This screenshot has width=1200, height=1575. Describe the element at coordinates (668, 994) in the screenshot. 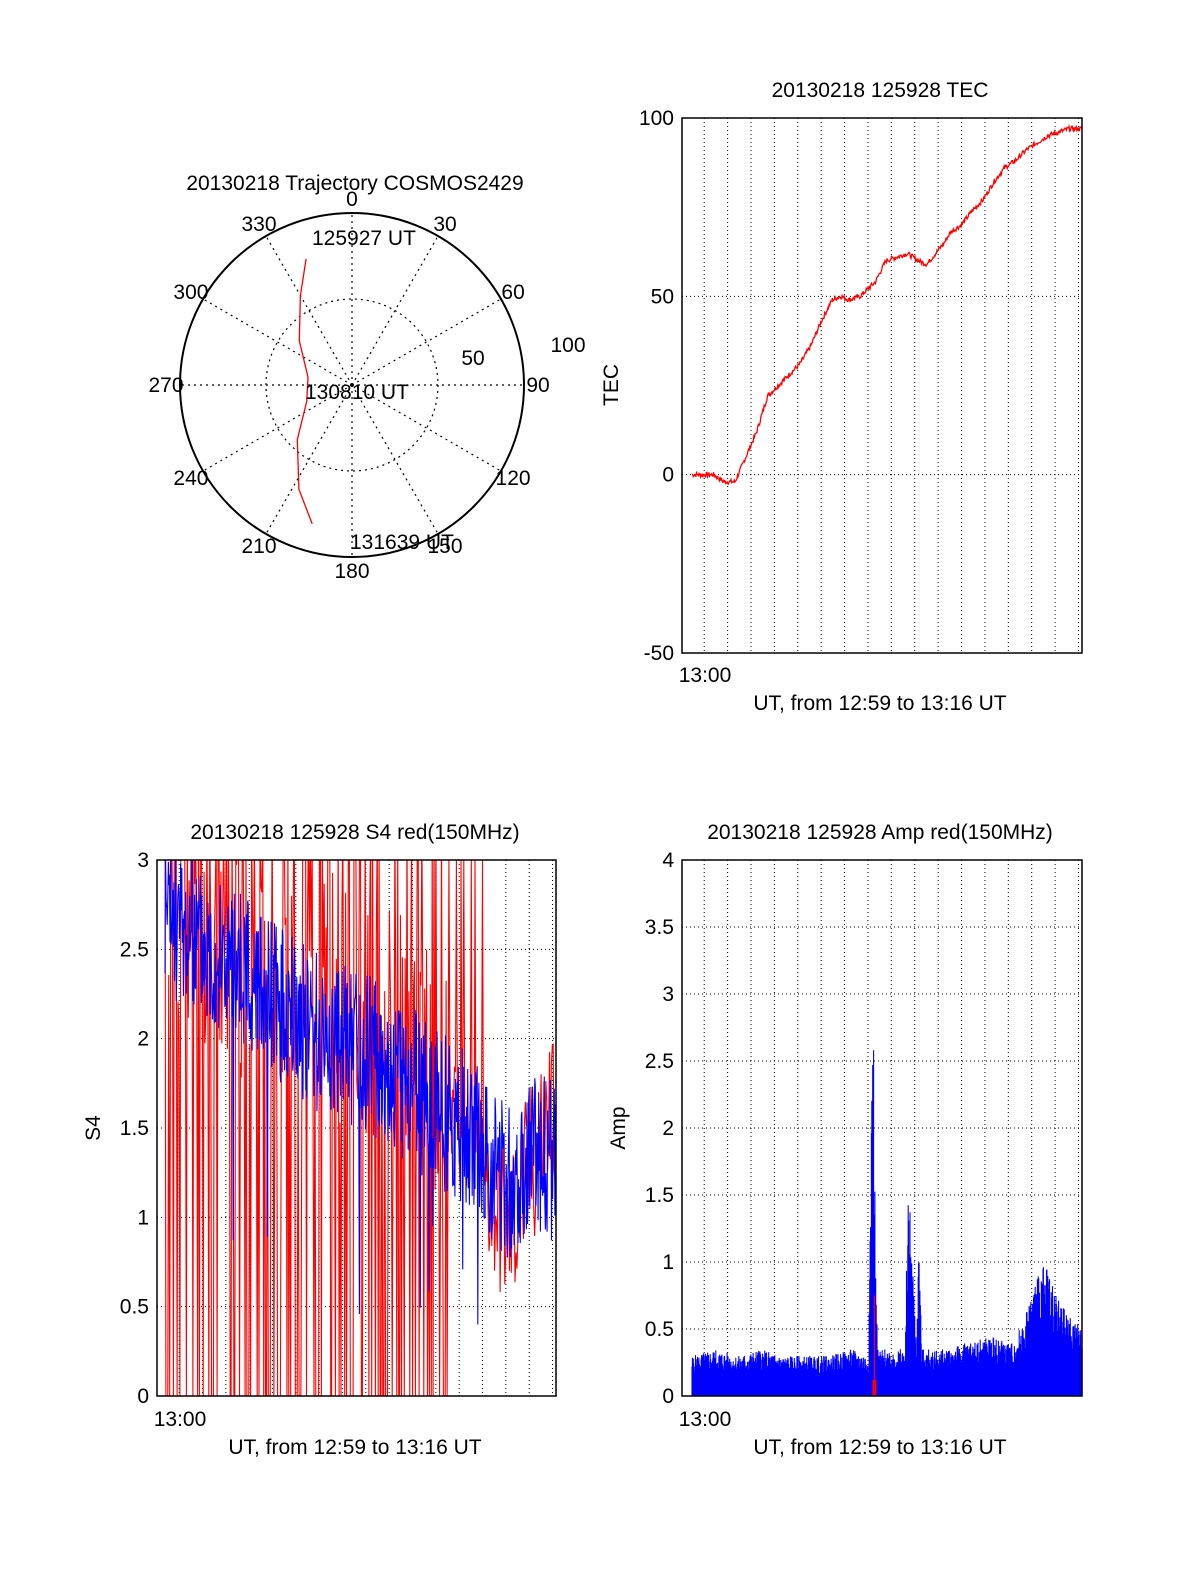

I see `amp-y-tick-label: 3` at that location.